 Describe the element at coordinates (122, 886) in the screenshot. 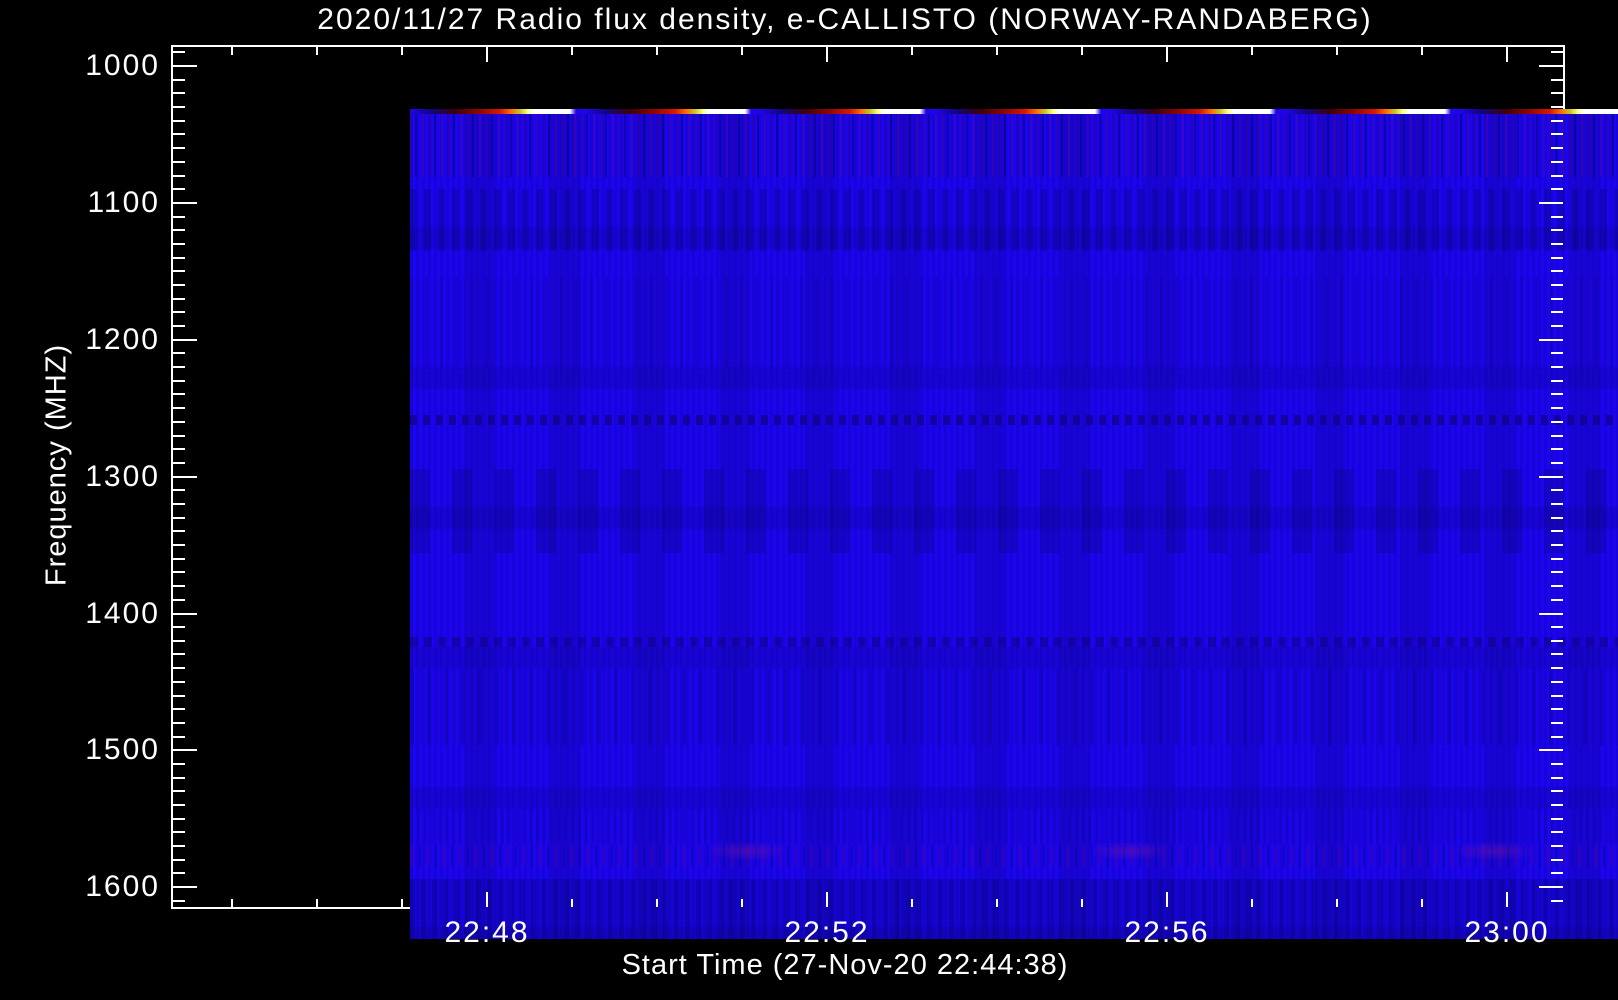

I see `y-tick-label: 1600` at that location.